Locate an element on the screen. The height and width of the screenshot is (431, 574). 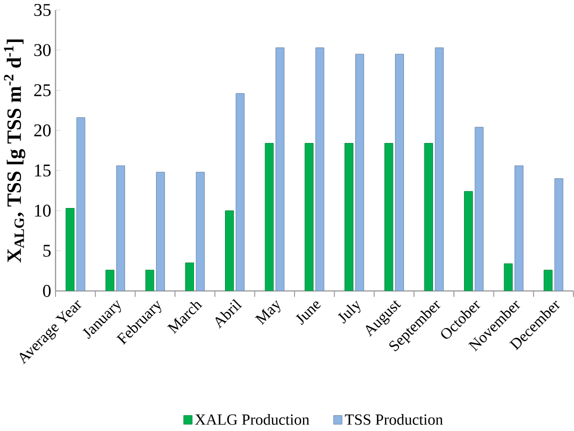
y-tick-label: 20 is located at coordinates (42, 130).